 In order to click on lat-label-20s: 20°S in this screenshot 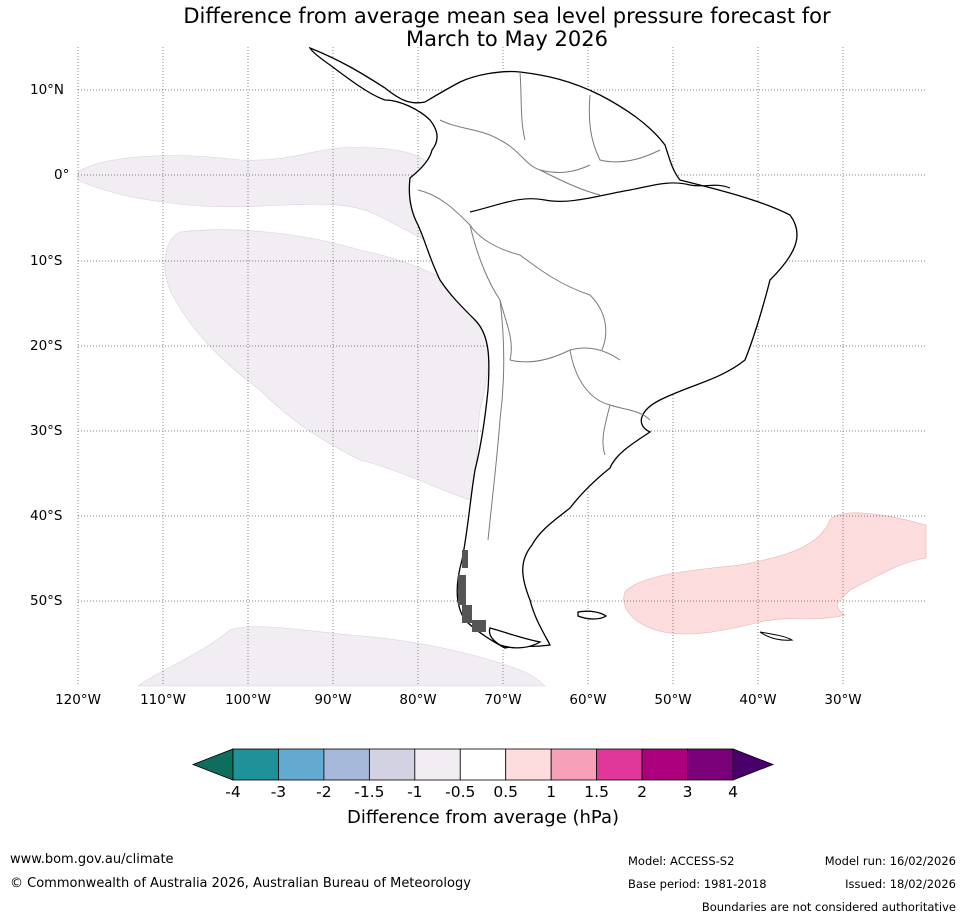, I will do `click(46, 346)`.